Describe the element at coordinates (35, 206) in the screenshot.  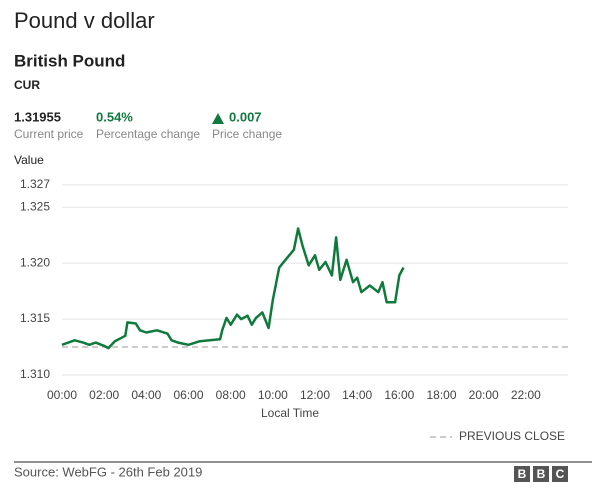
I see `y-tick-label: 1.325` at that location.